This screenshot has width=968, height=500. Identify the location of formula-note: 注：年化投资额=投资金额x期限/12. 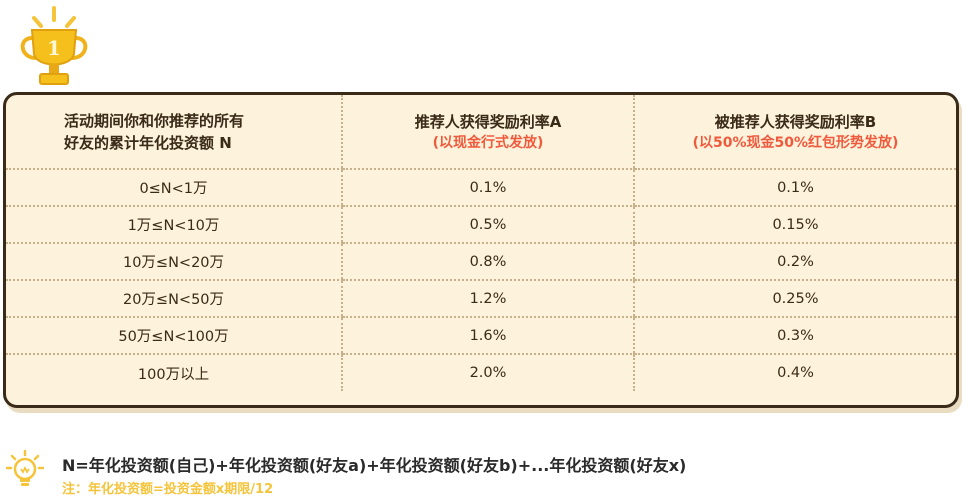
(168, 489).